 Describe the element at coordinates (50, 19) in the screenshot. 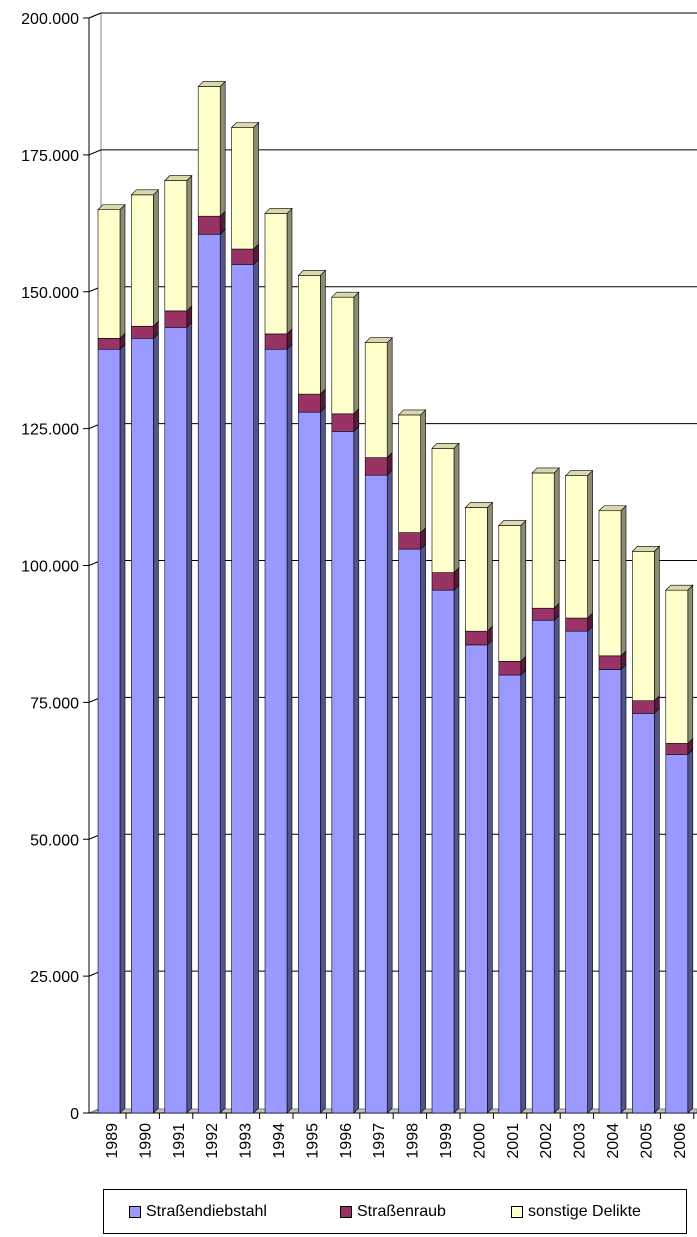

I see `y-tick-label: 200.000` at that location.